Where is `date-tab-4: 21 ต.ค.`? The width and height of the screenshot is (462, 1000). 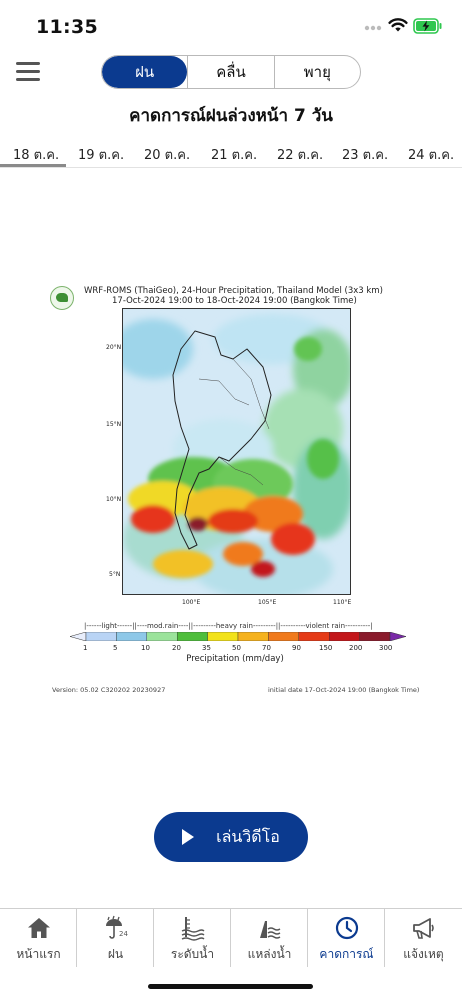
date-tab-4: 21 ต.ค. is located at coordinates (234, 155).